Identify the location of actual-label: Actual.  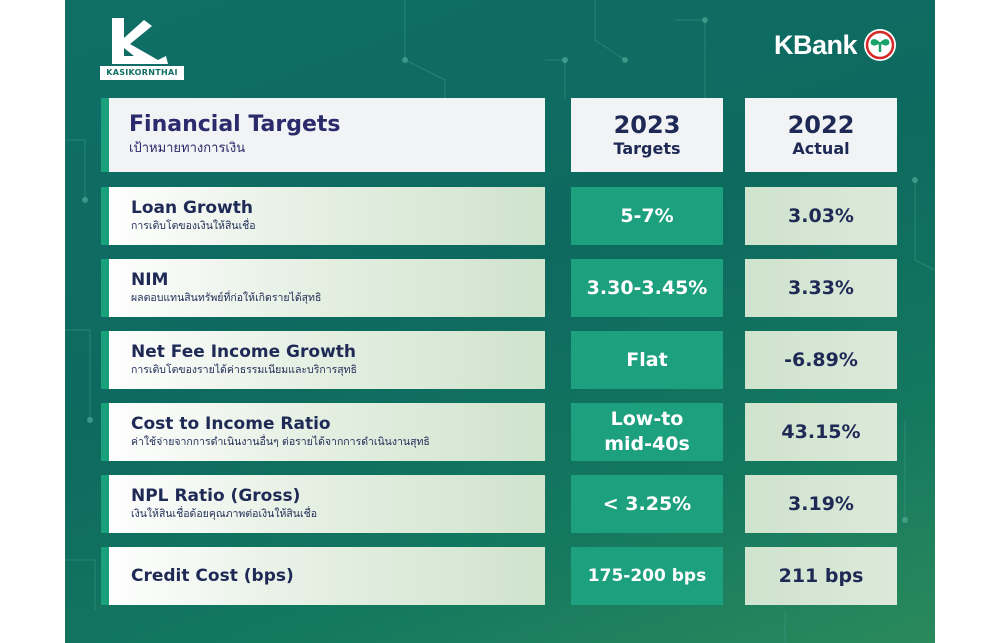
(821, 148).